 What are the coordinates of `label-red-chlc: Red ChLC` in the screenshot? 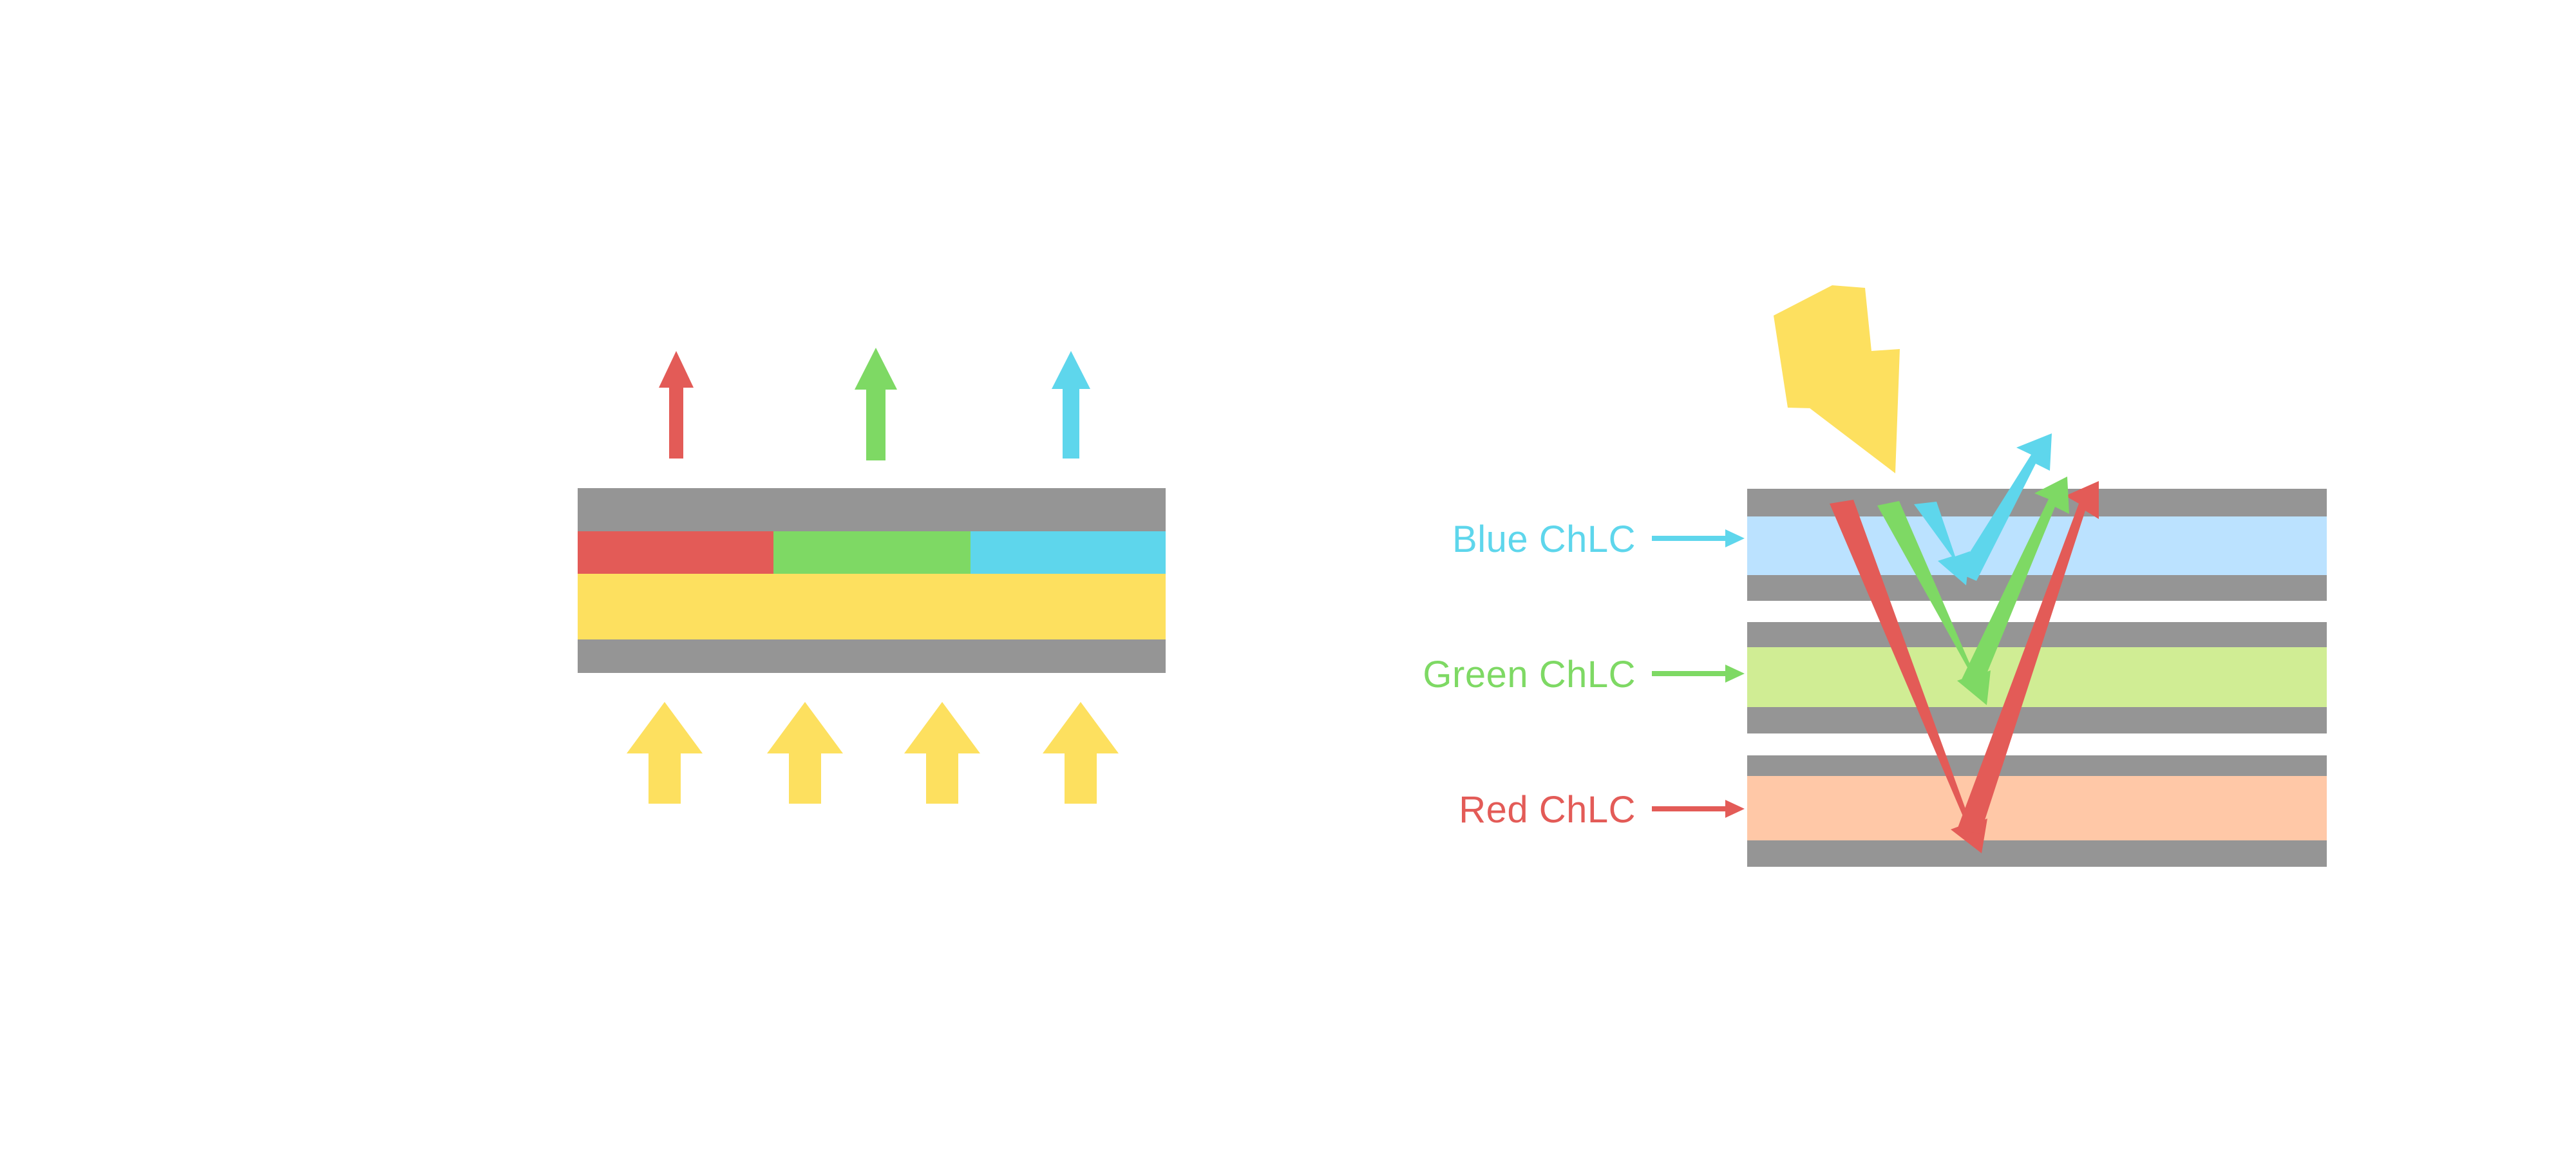 It's located at (1547, 810).